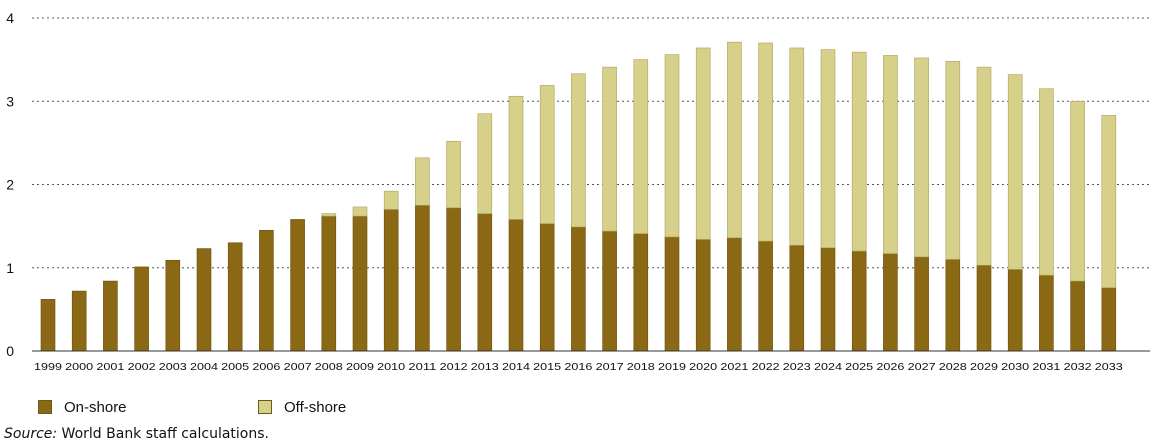 The image size is (1154, 448). What do you see at coordinates (329, 283) in the screenshot?
I see `bar-on-shore-2008` at bounding box center [329, 283].